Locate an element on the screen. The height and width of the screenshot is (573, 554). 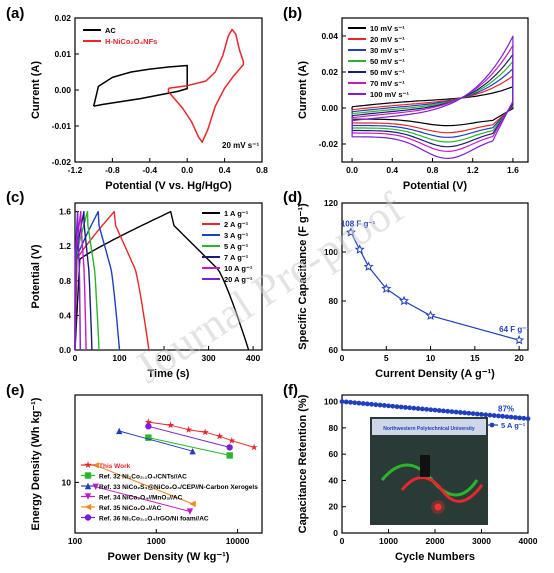
panel-label: (d) is located at coordinates (292, 197).